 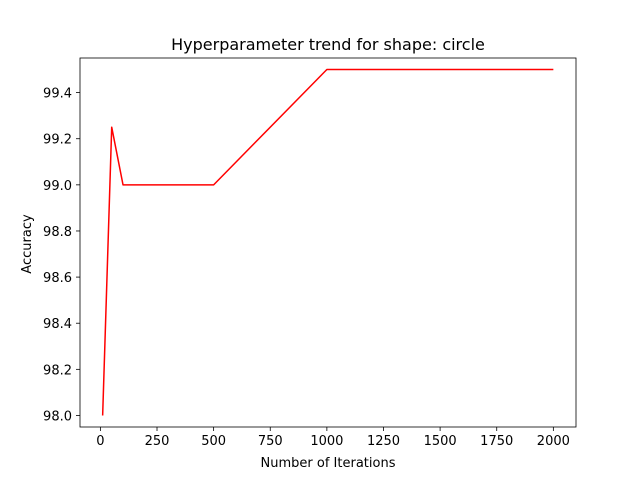 I want to click on x-tick-label: 2000, so click(x=553, y=441).